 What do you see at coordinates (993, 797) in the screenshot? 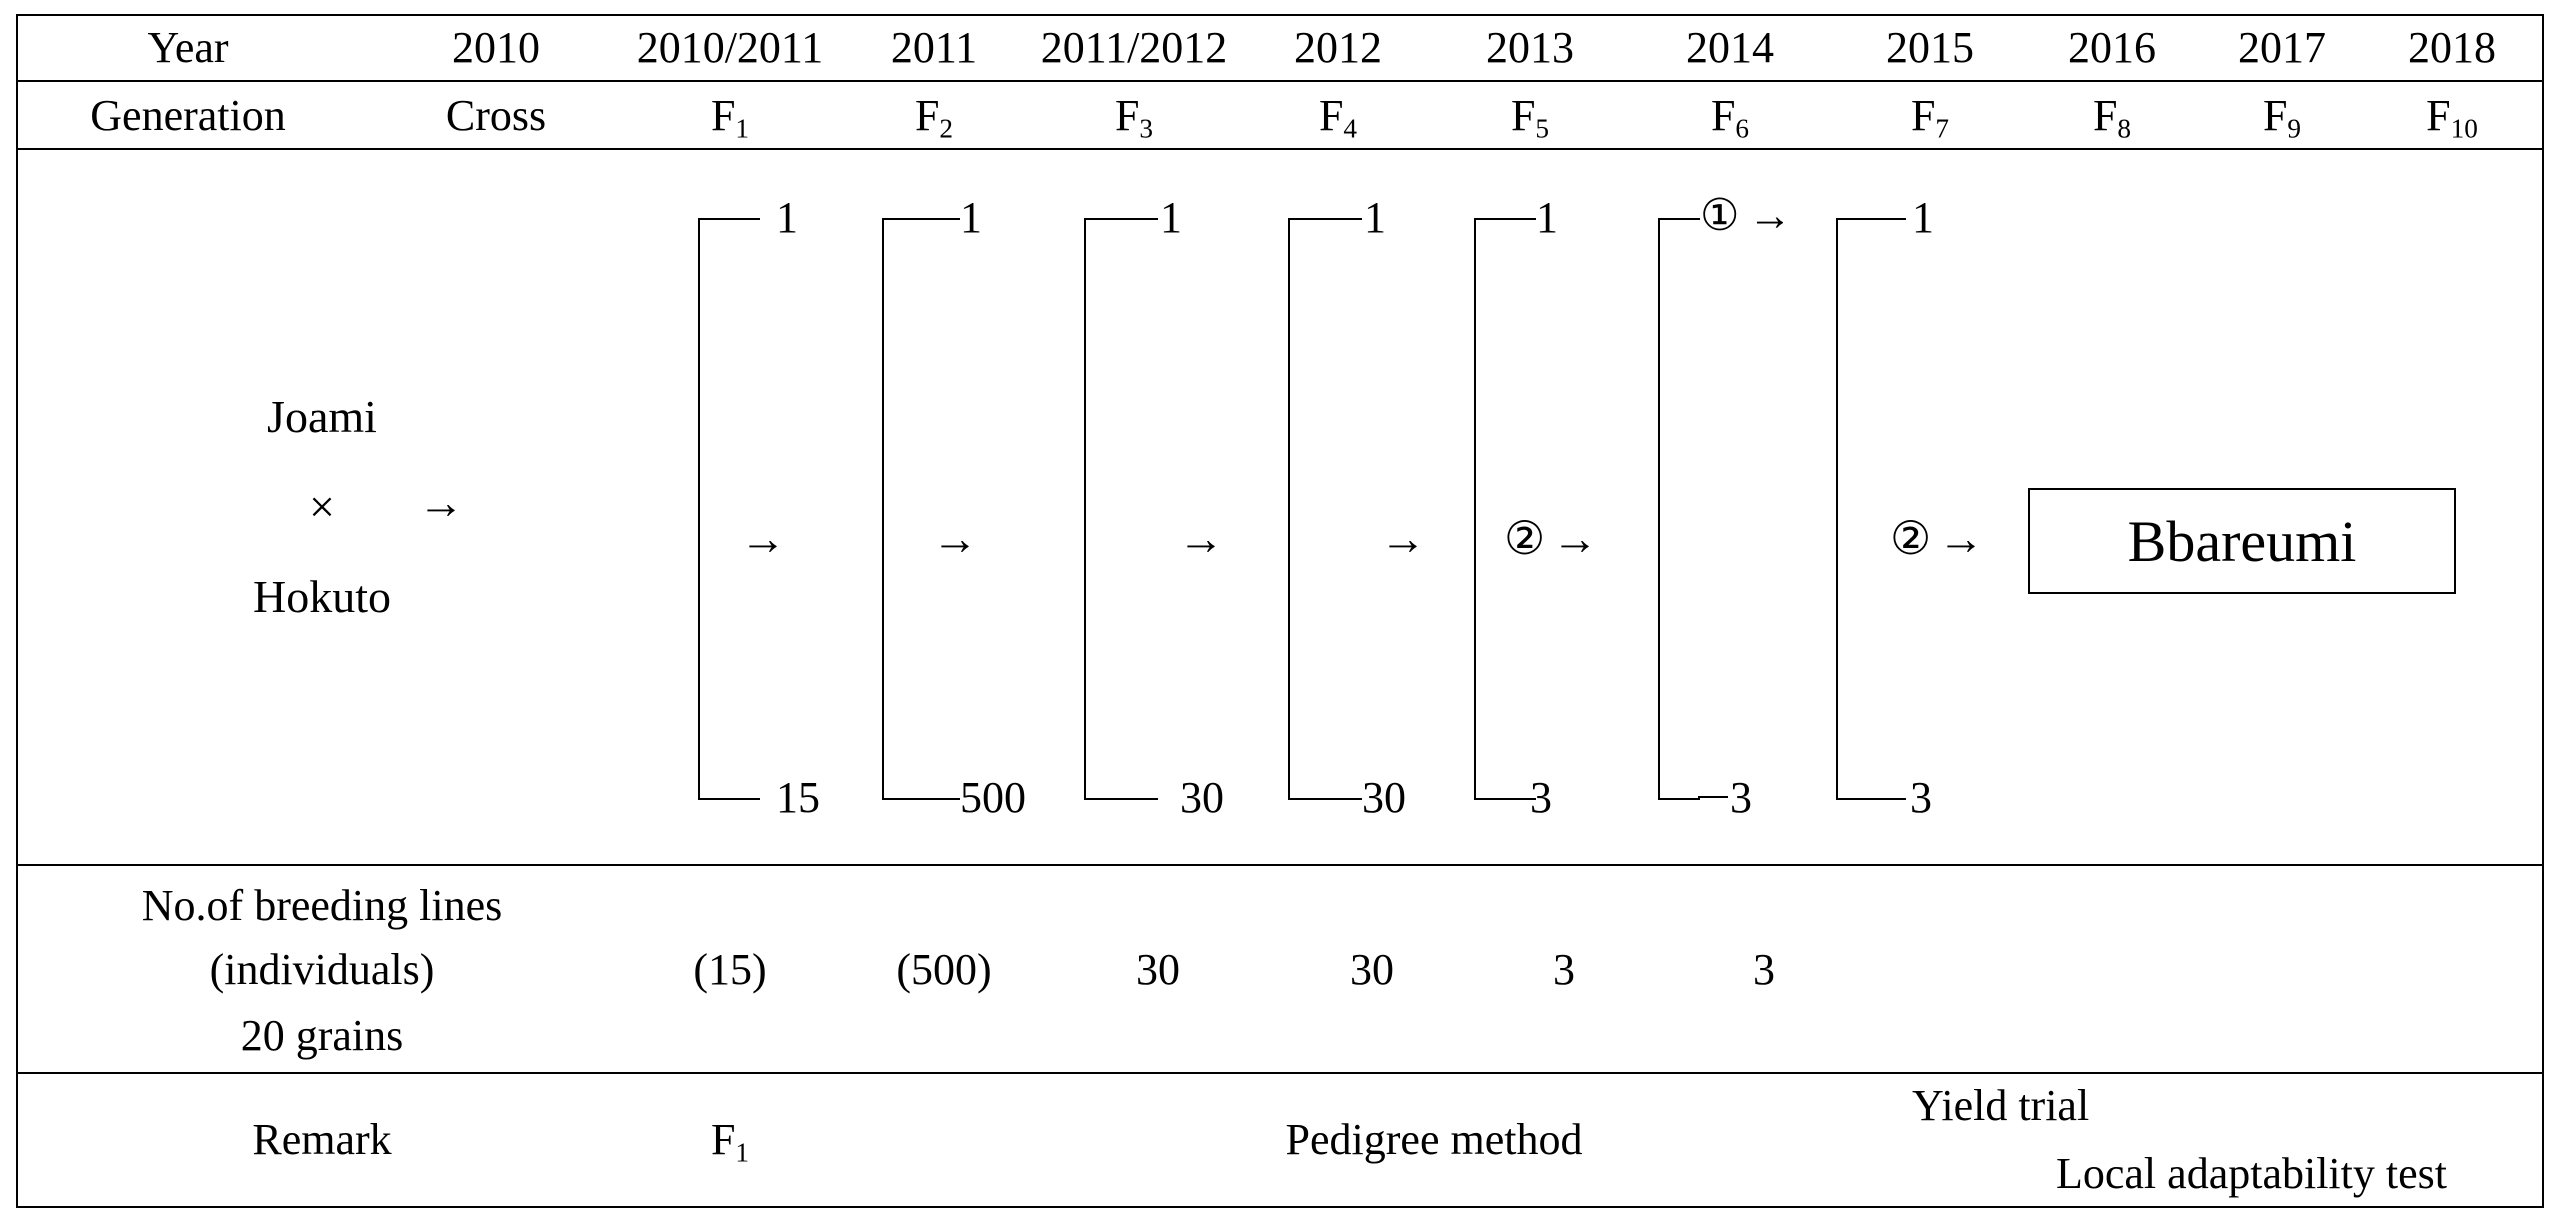
I see `bracket-f2-bottom: 500` at bounding box center [993, 797].